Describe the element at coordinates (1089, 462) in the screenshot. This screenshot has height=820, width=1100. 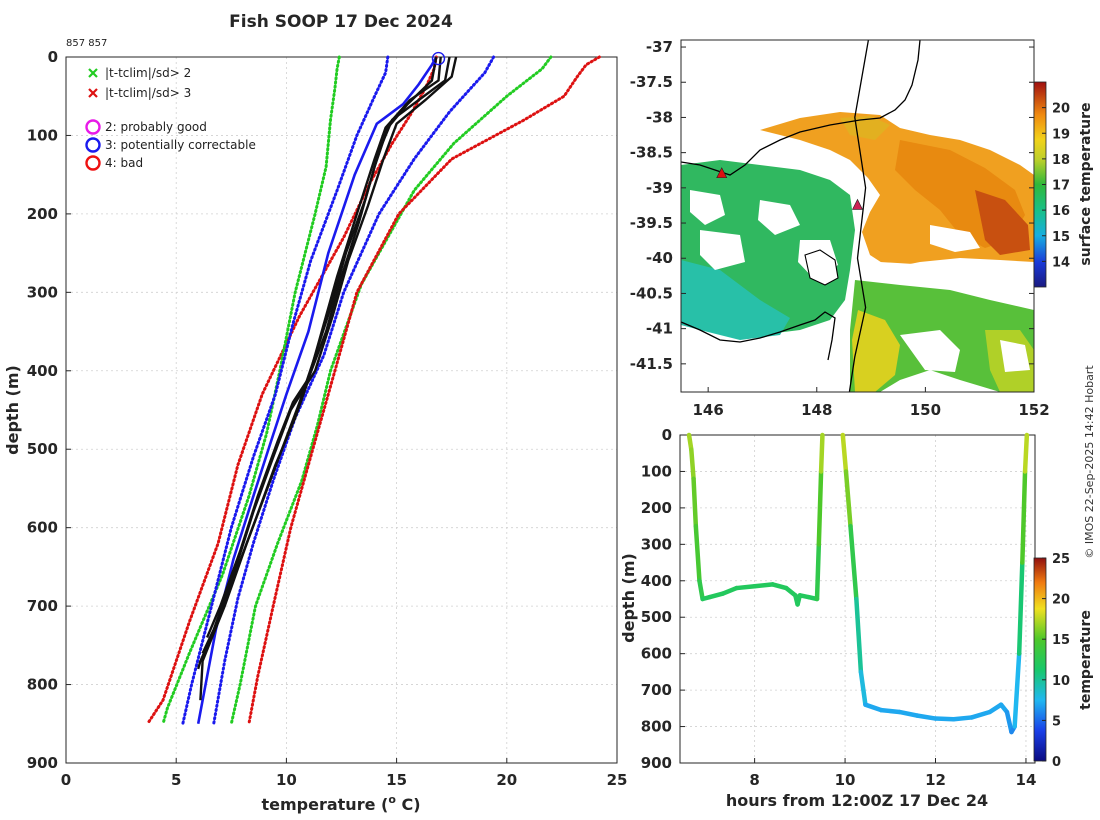
I see `copyright-text: © IMOS 22-Sep-2025 14:42 Hobart` at that location.